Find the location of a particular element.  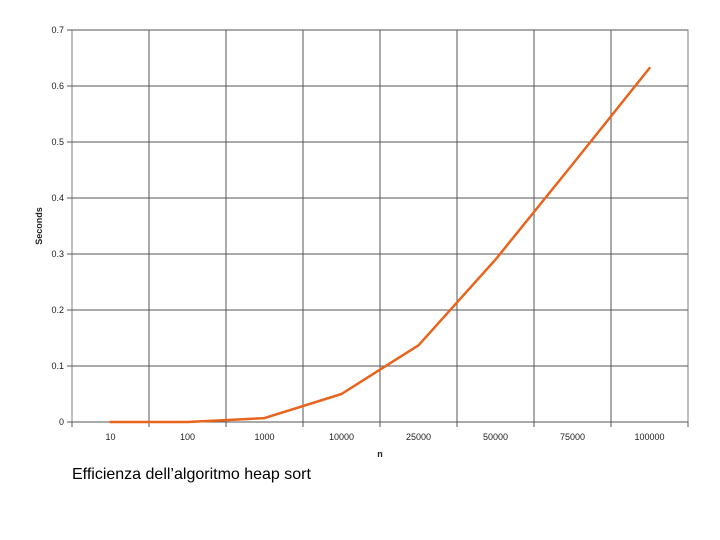

y-tick-label: 0.4 is located at coordinates (57, 198).